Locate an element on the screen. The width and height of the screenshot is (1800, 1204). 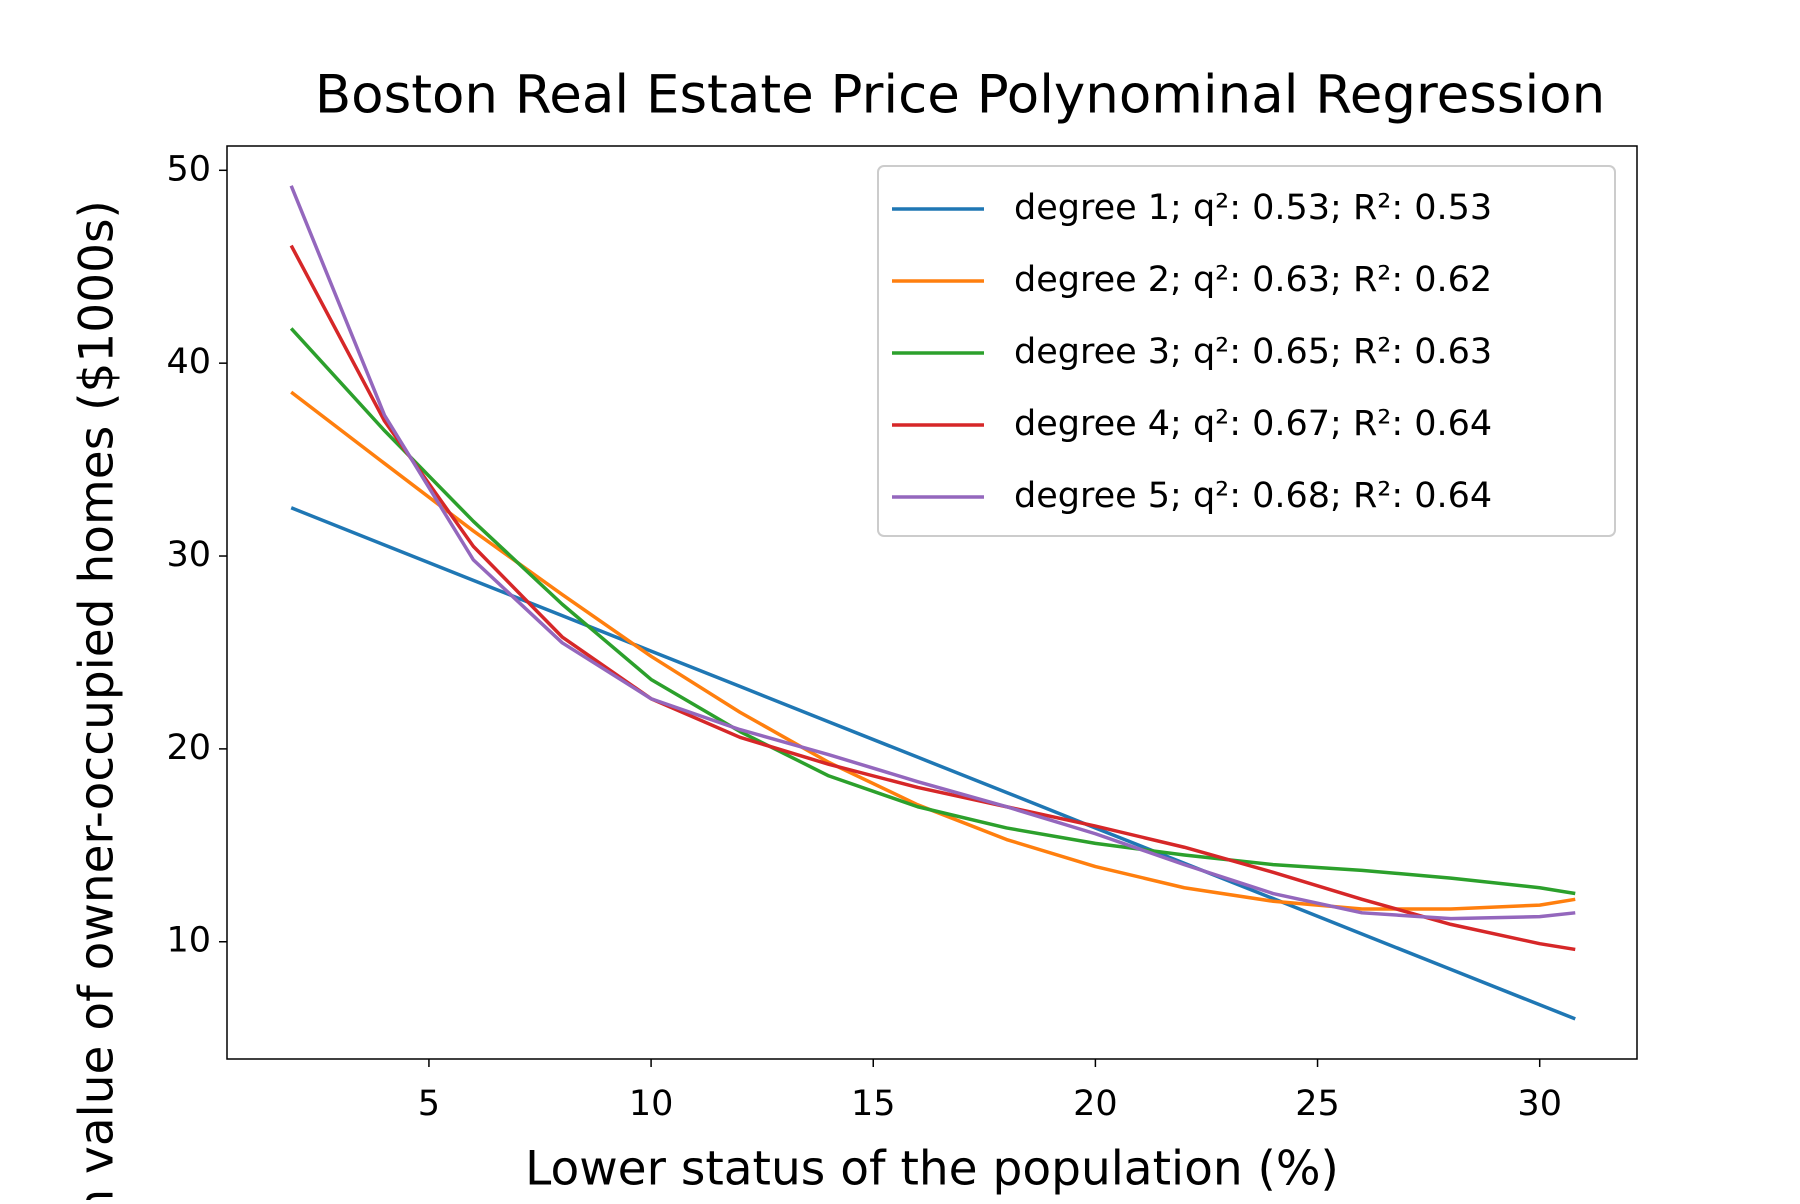
legend-label: degree 3; q²: 0.65; R²: 0.63 is located at coordinates (1253, 352).